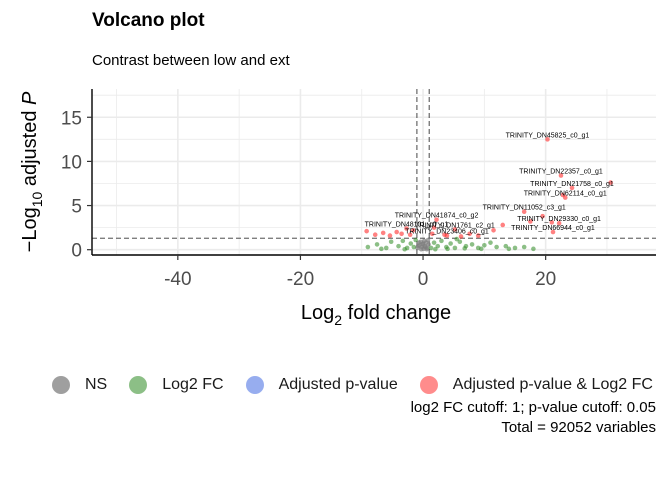 This screenshot has height=480, width=672. I want to click on legend-item-adjusted-pvalue-and-log2fc: Adjusted p-value & Log2 FC, so click(536, 385).